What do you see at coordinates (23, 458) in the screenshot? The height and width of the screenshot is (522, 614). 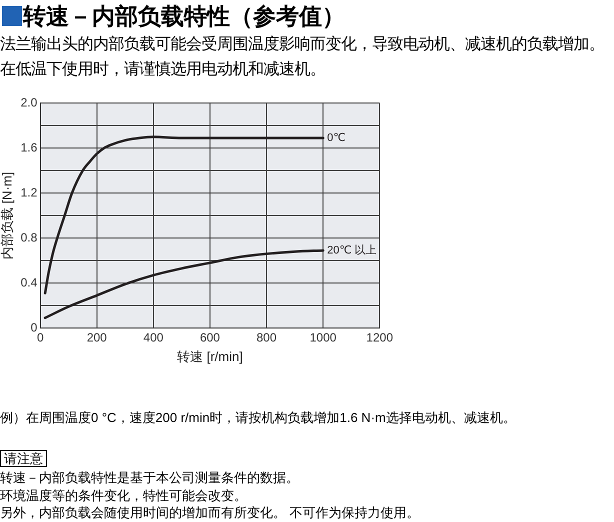 I see `text: 请注意` at bounding box center [23, 458].